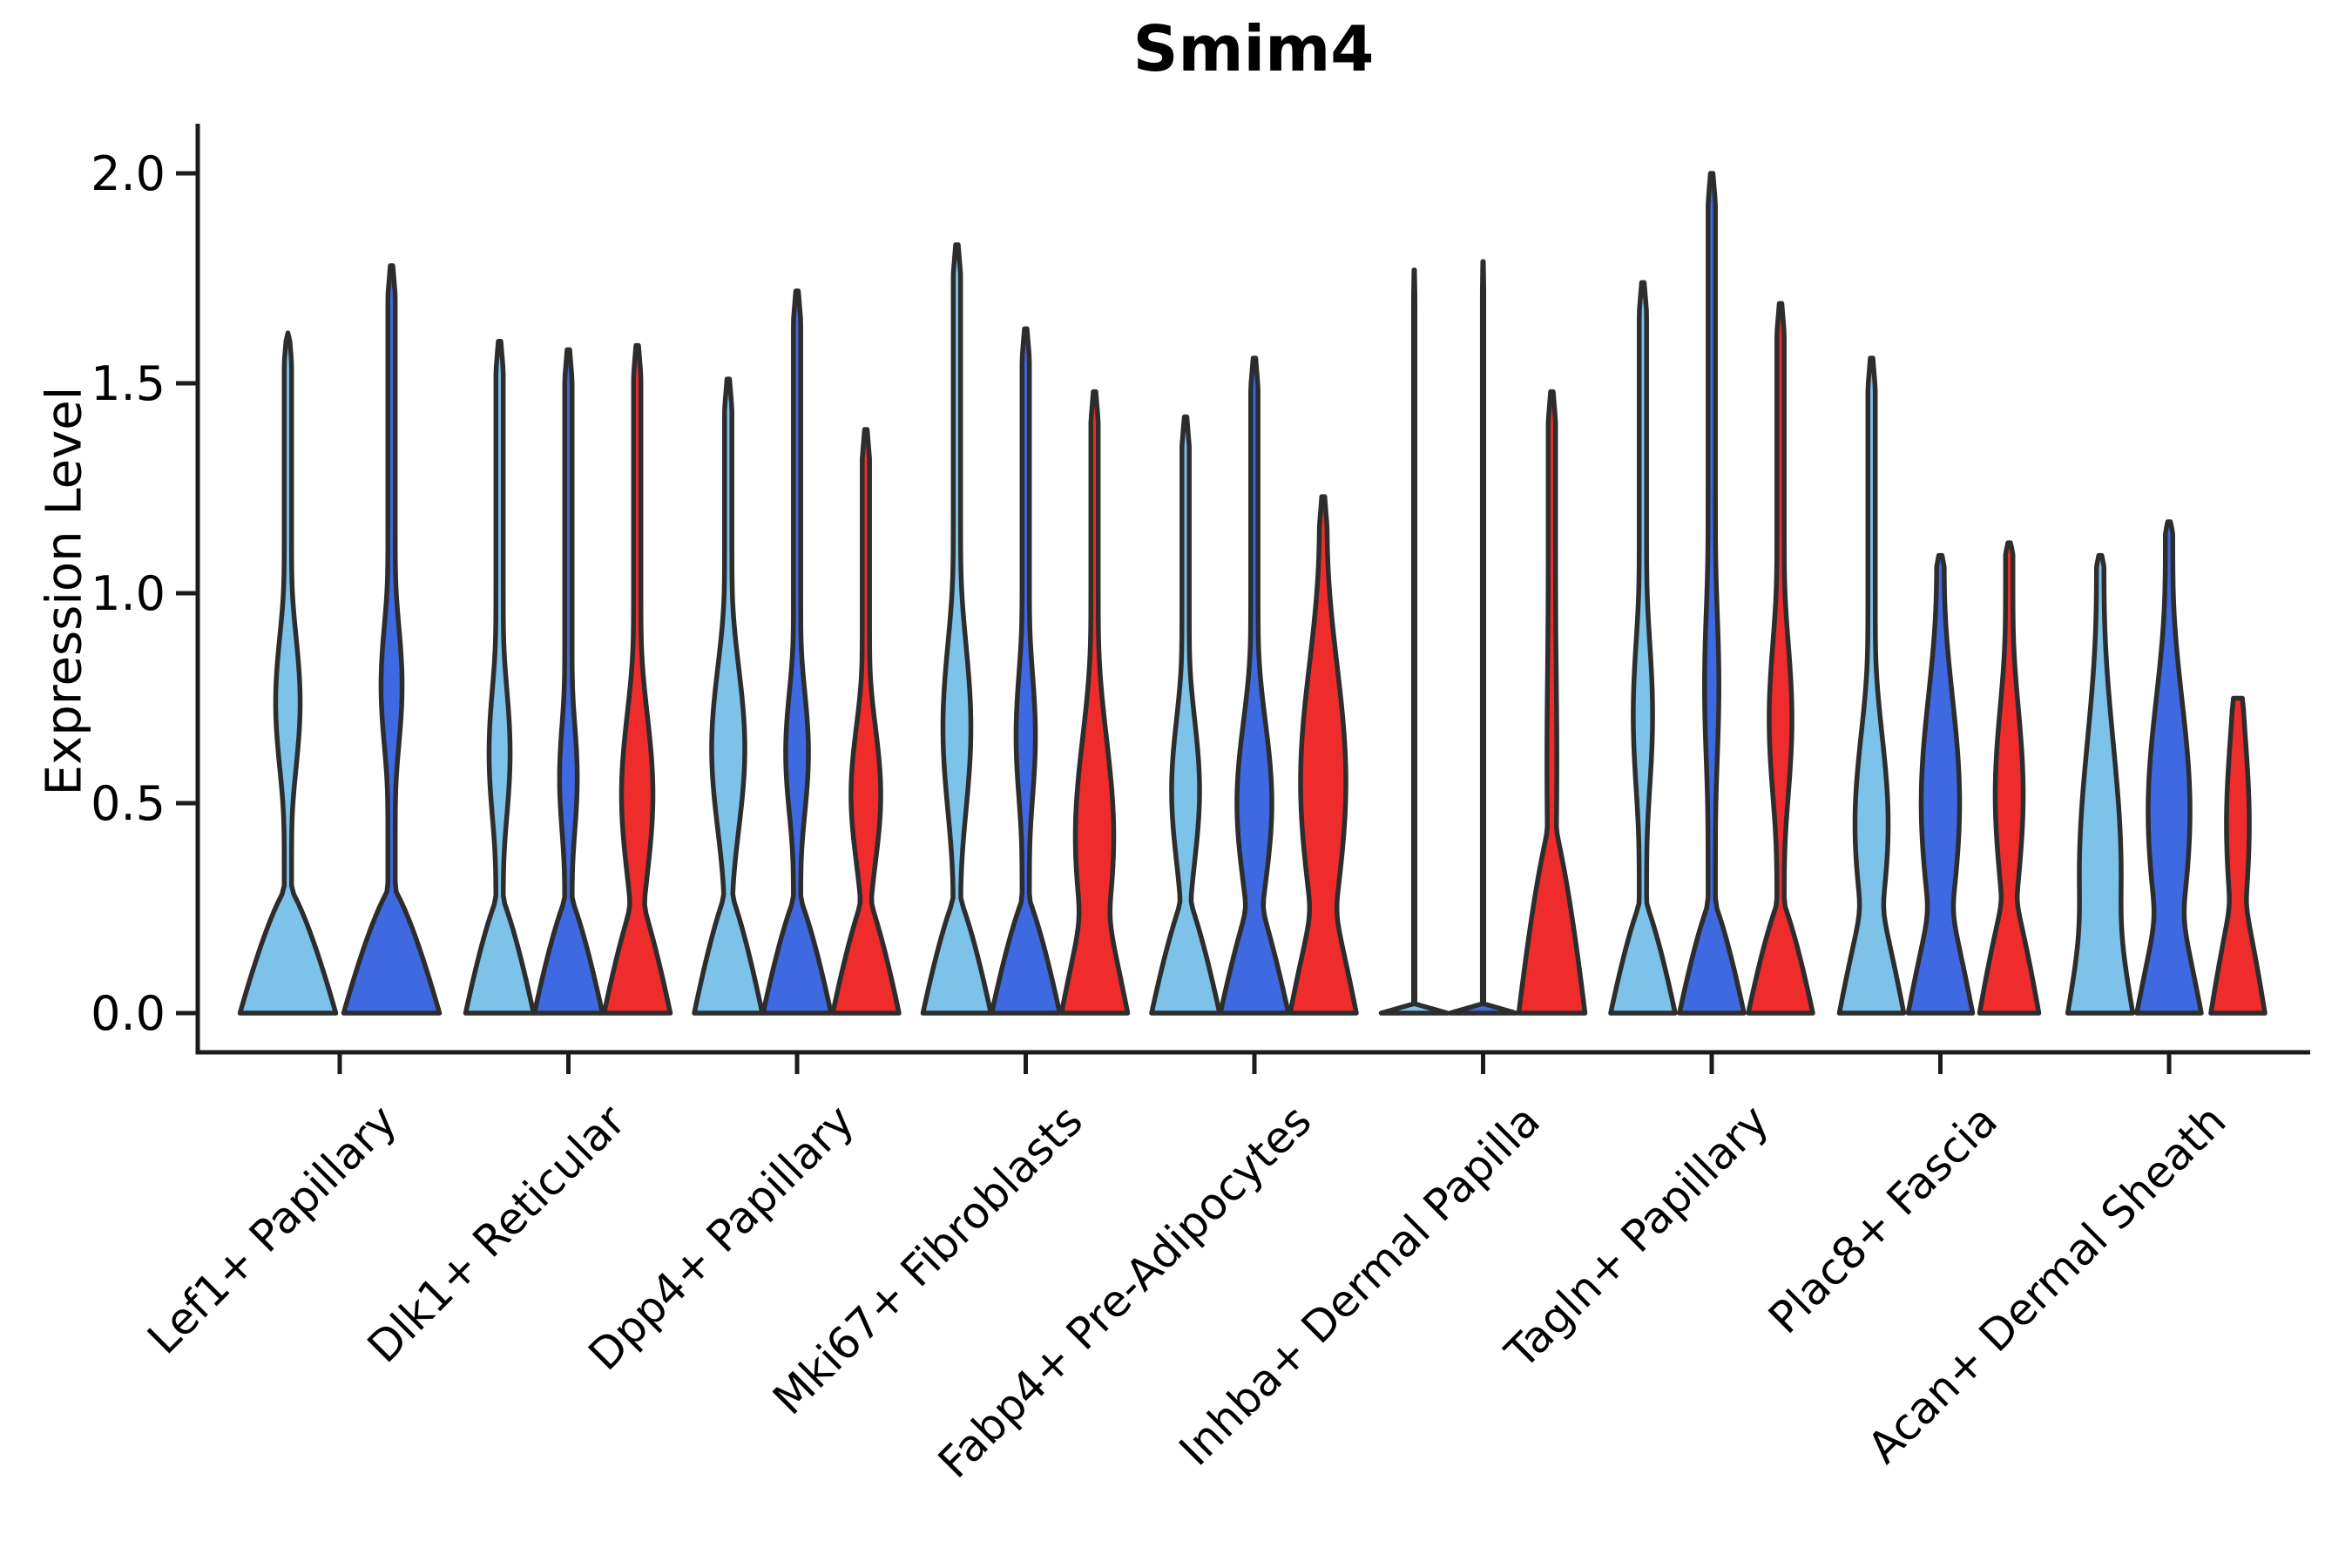 The height and width of the screenshot is (1568, 2352). What do you see at coordinates (1360, 1285) in the screenshot?
I see `x-tick-label: Inhba+ Dermal Papilla` at bounding box center [1360, 1285].